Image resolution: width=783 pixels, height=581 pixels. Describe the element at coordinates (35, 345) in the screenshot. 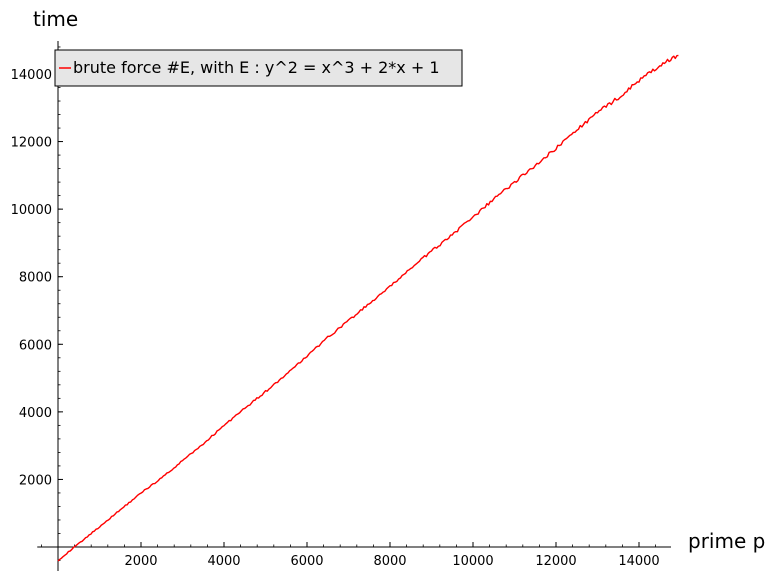

I see `y-tick-label: 6000` at that location.